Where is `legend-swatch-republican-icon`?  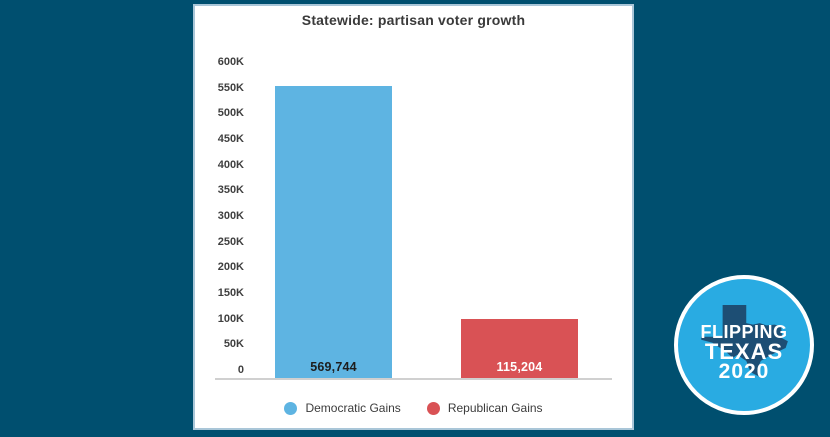
legend-swatch-republican-icon is located at coordinates (433, 408).